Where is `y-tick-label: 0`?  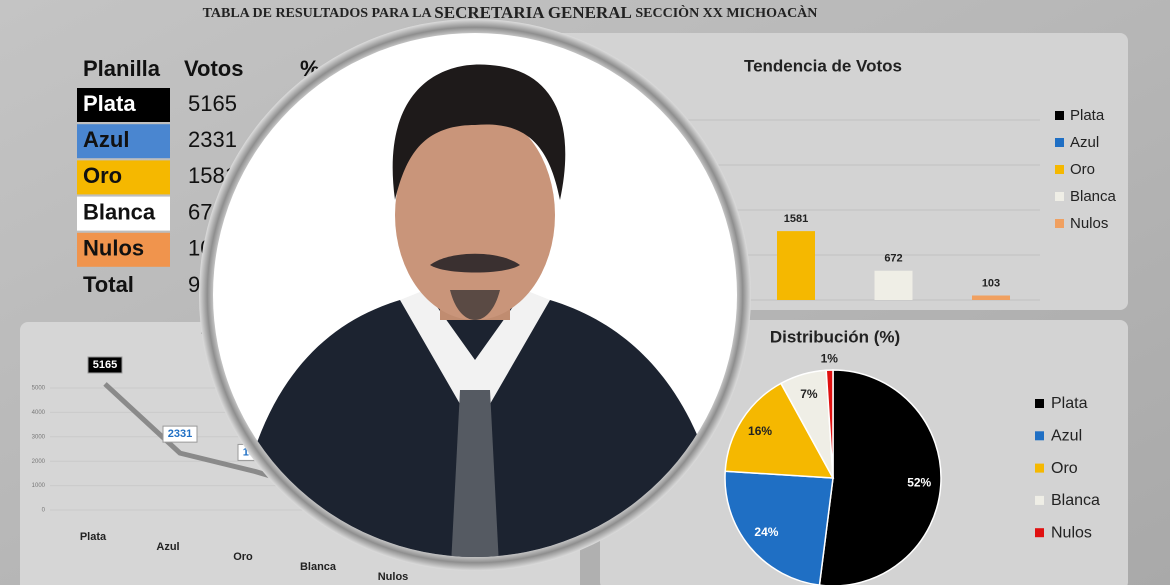 y-tick-label: 0 is located at coordinates (44, 511).